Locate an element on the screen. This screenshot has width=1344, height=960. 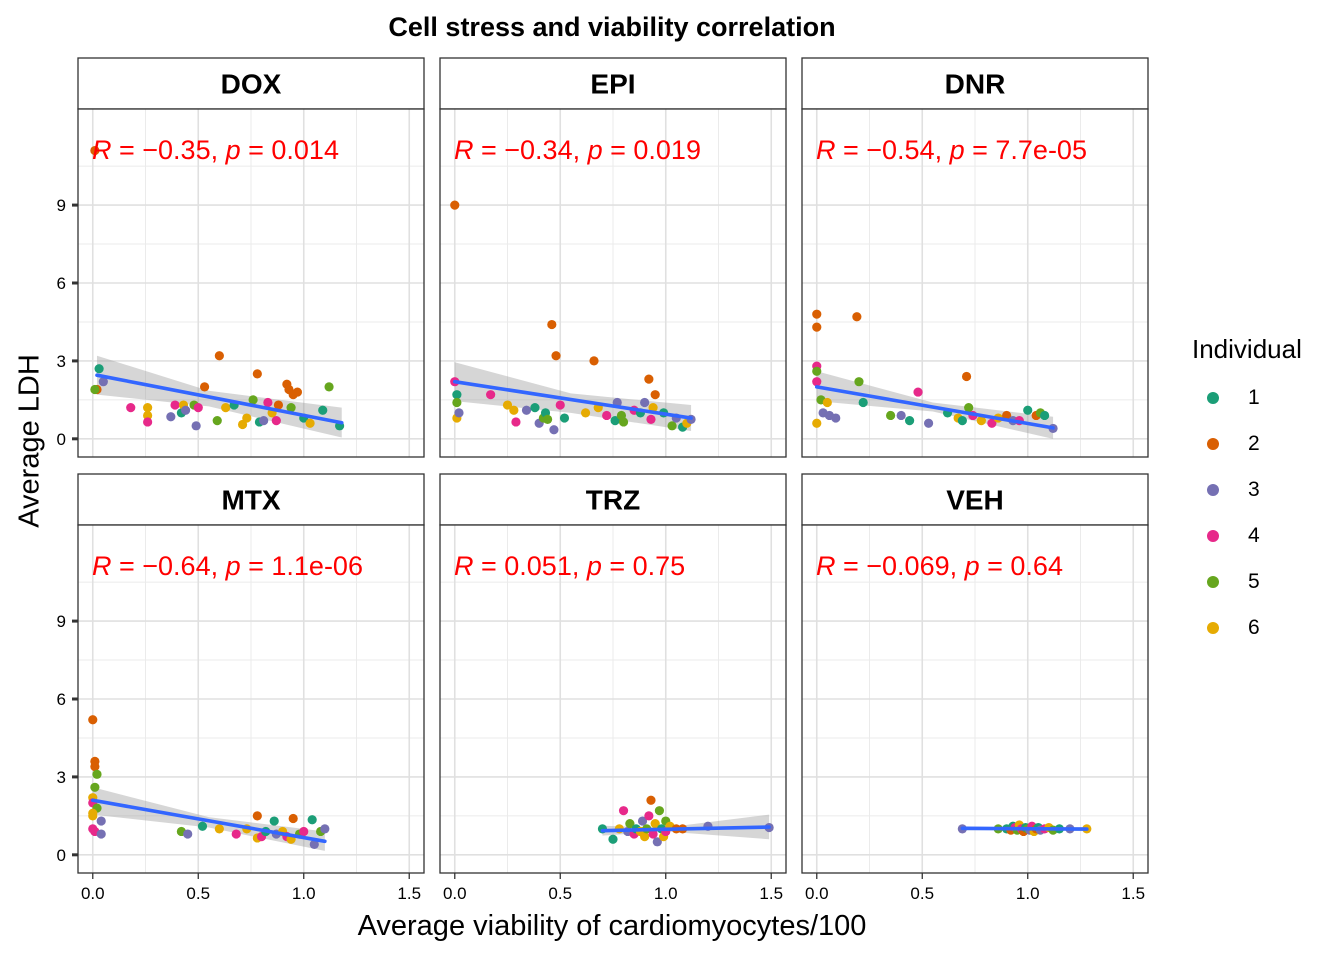
panel-strip-label: EPI is located at coordinates (612, 84).